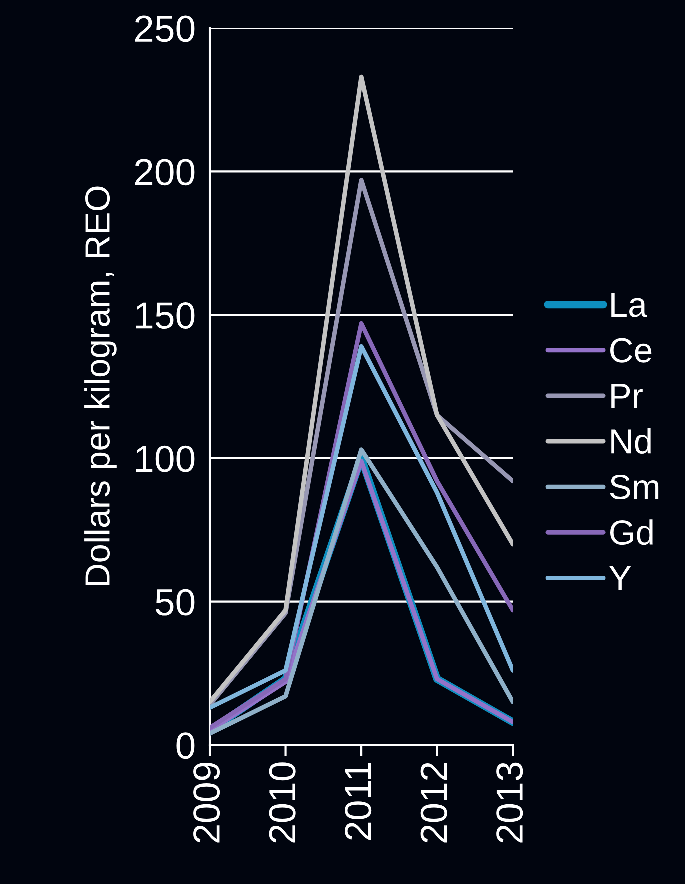 The height and width of the screenshot is (884, 685). Describe the element at coordinates (165, 29) in the screenshot. I see `y-tick-label: 250` at that location.